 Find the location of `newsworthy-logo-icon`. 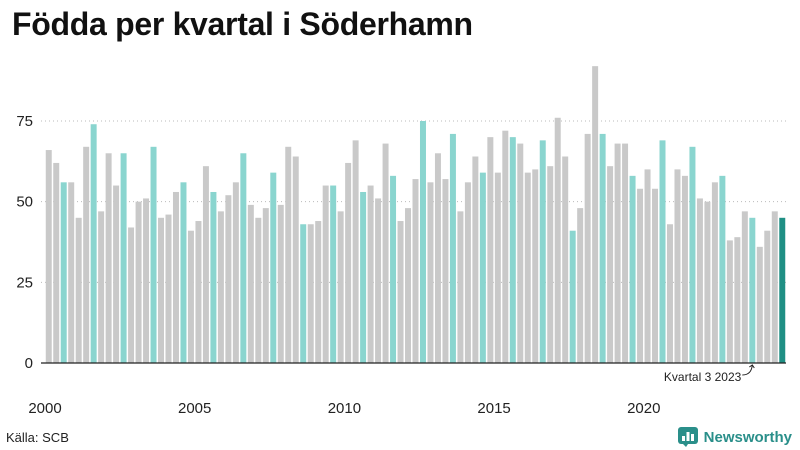

newsworthy-logo-icon is located at coordinates (687, 437).